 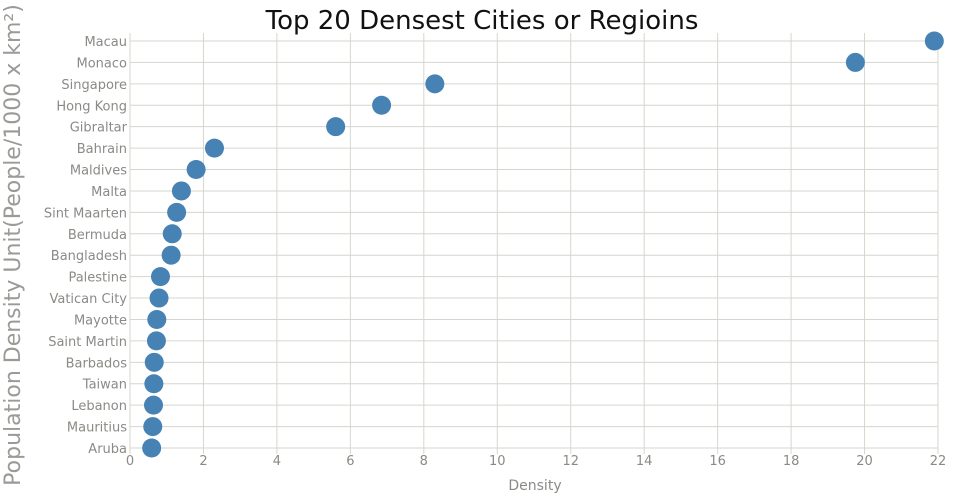 I want to click on y-tick-label: Maldives, so click(x=98, y=171).